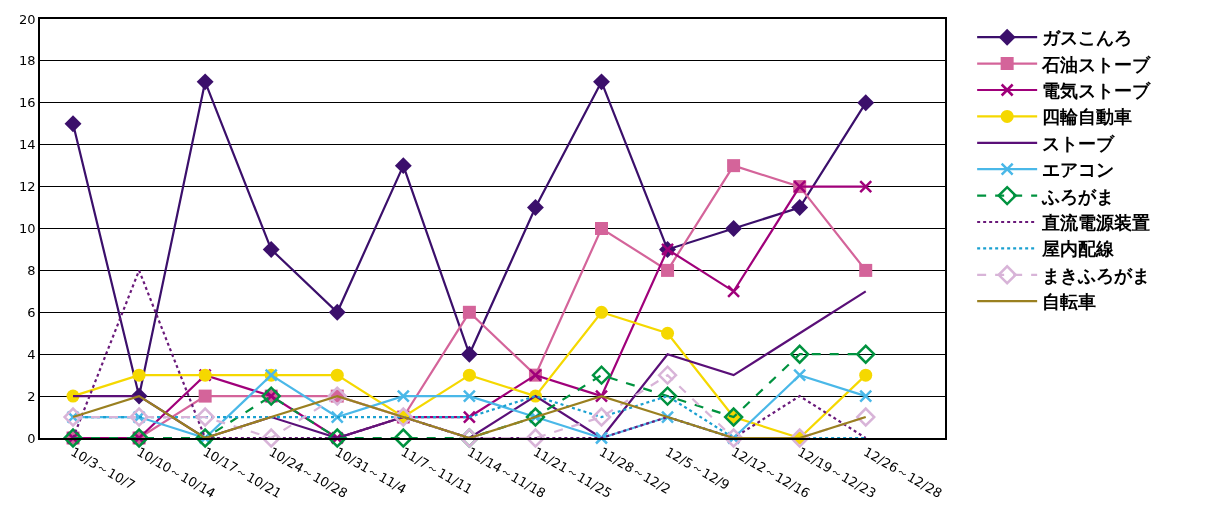 The height and width of the screenshot is (528, 1220). Describe the element at coordinates (1097, 91) in the screenshot. I see `legend-label: 電気ストーブ` at that location.